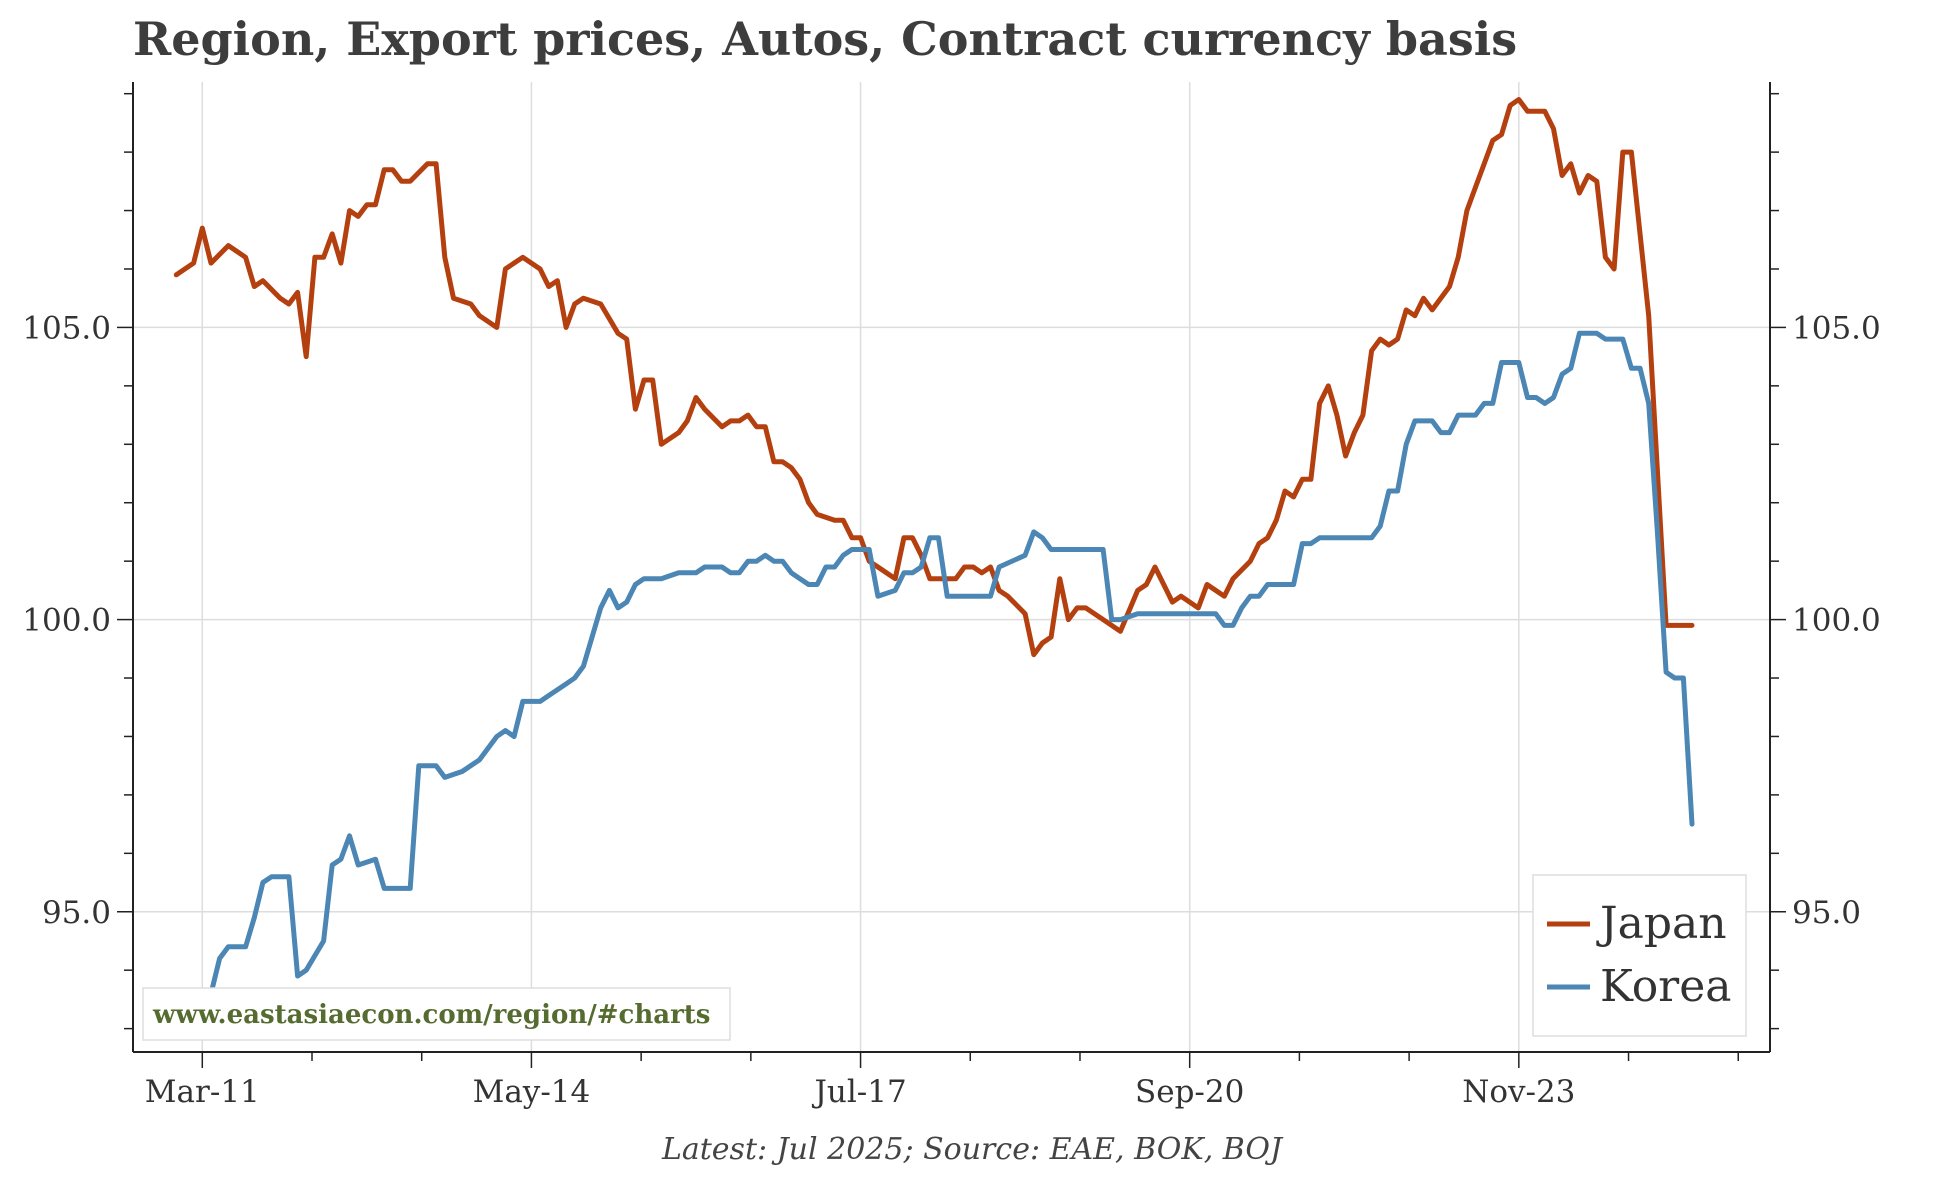  Describe the element at coordinates (1826, 913) in the screenshot. I see `y-tick-label-right: 95.0` at that location.